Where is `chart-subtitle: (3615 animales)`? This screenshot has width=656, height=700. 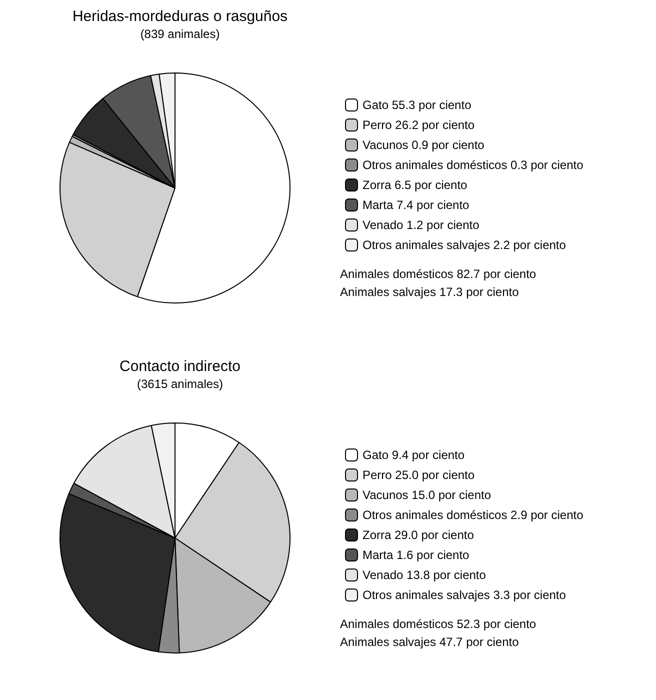 chart-subtitle: (3615 animales) is located at coordinates (180, 384).